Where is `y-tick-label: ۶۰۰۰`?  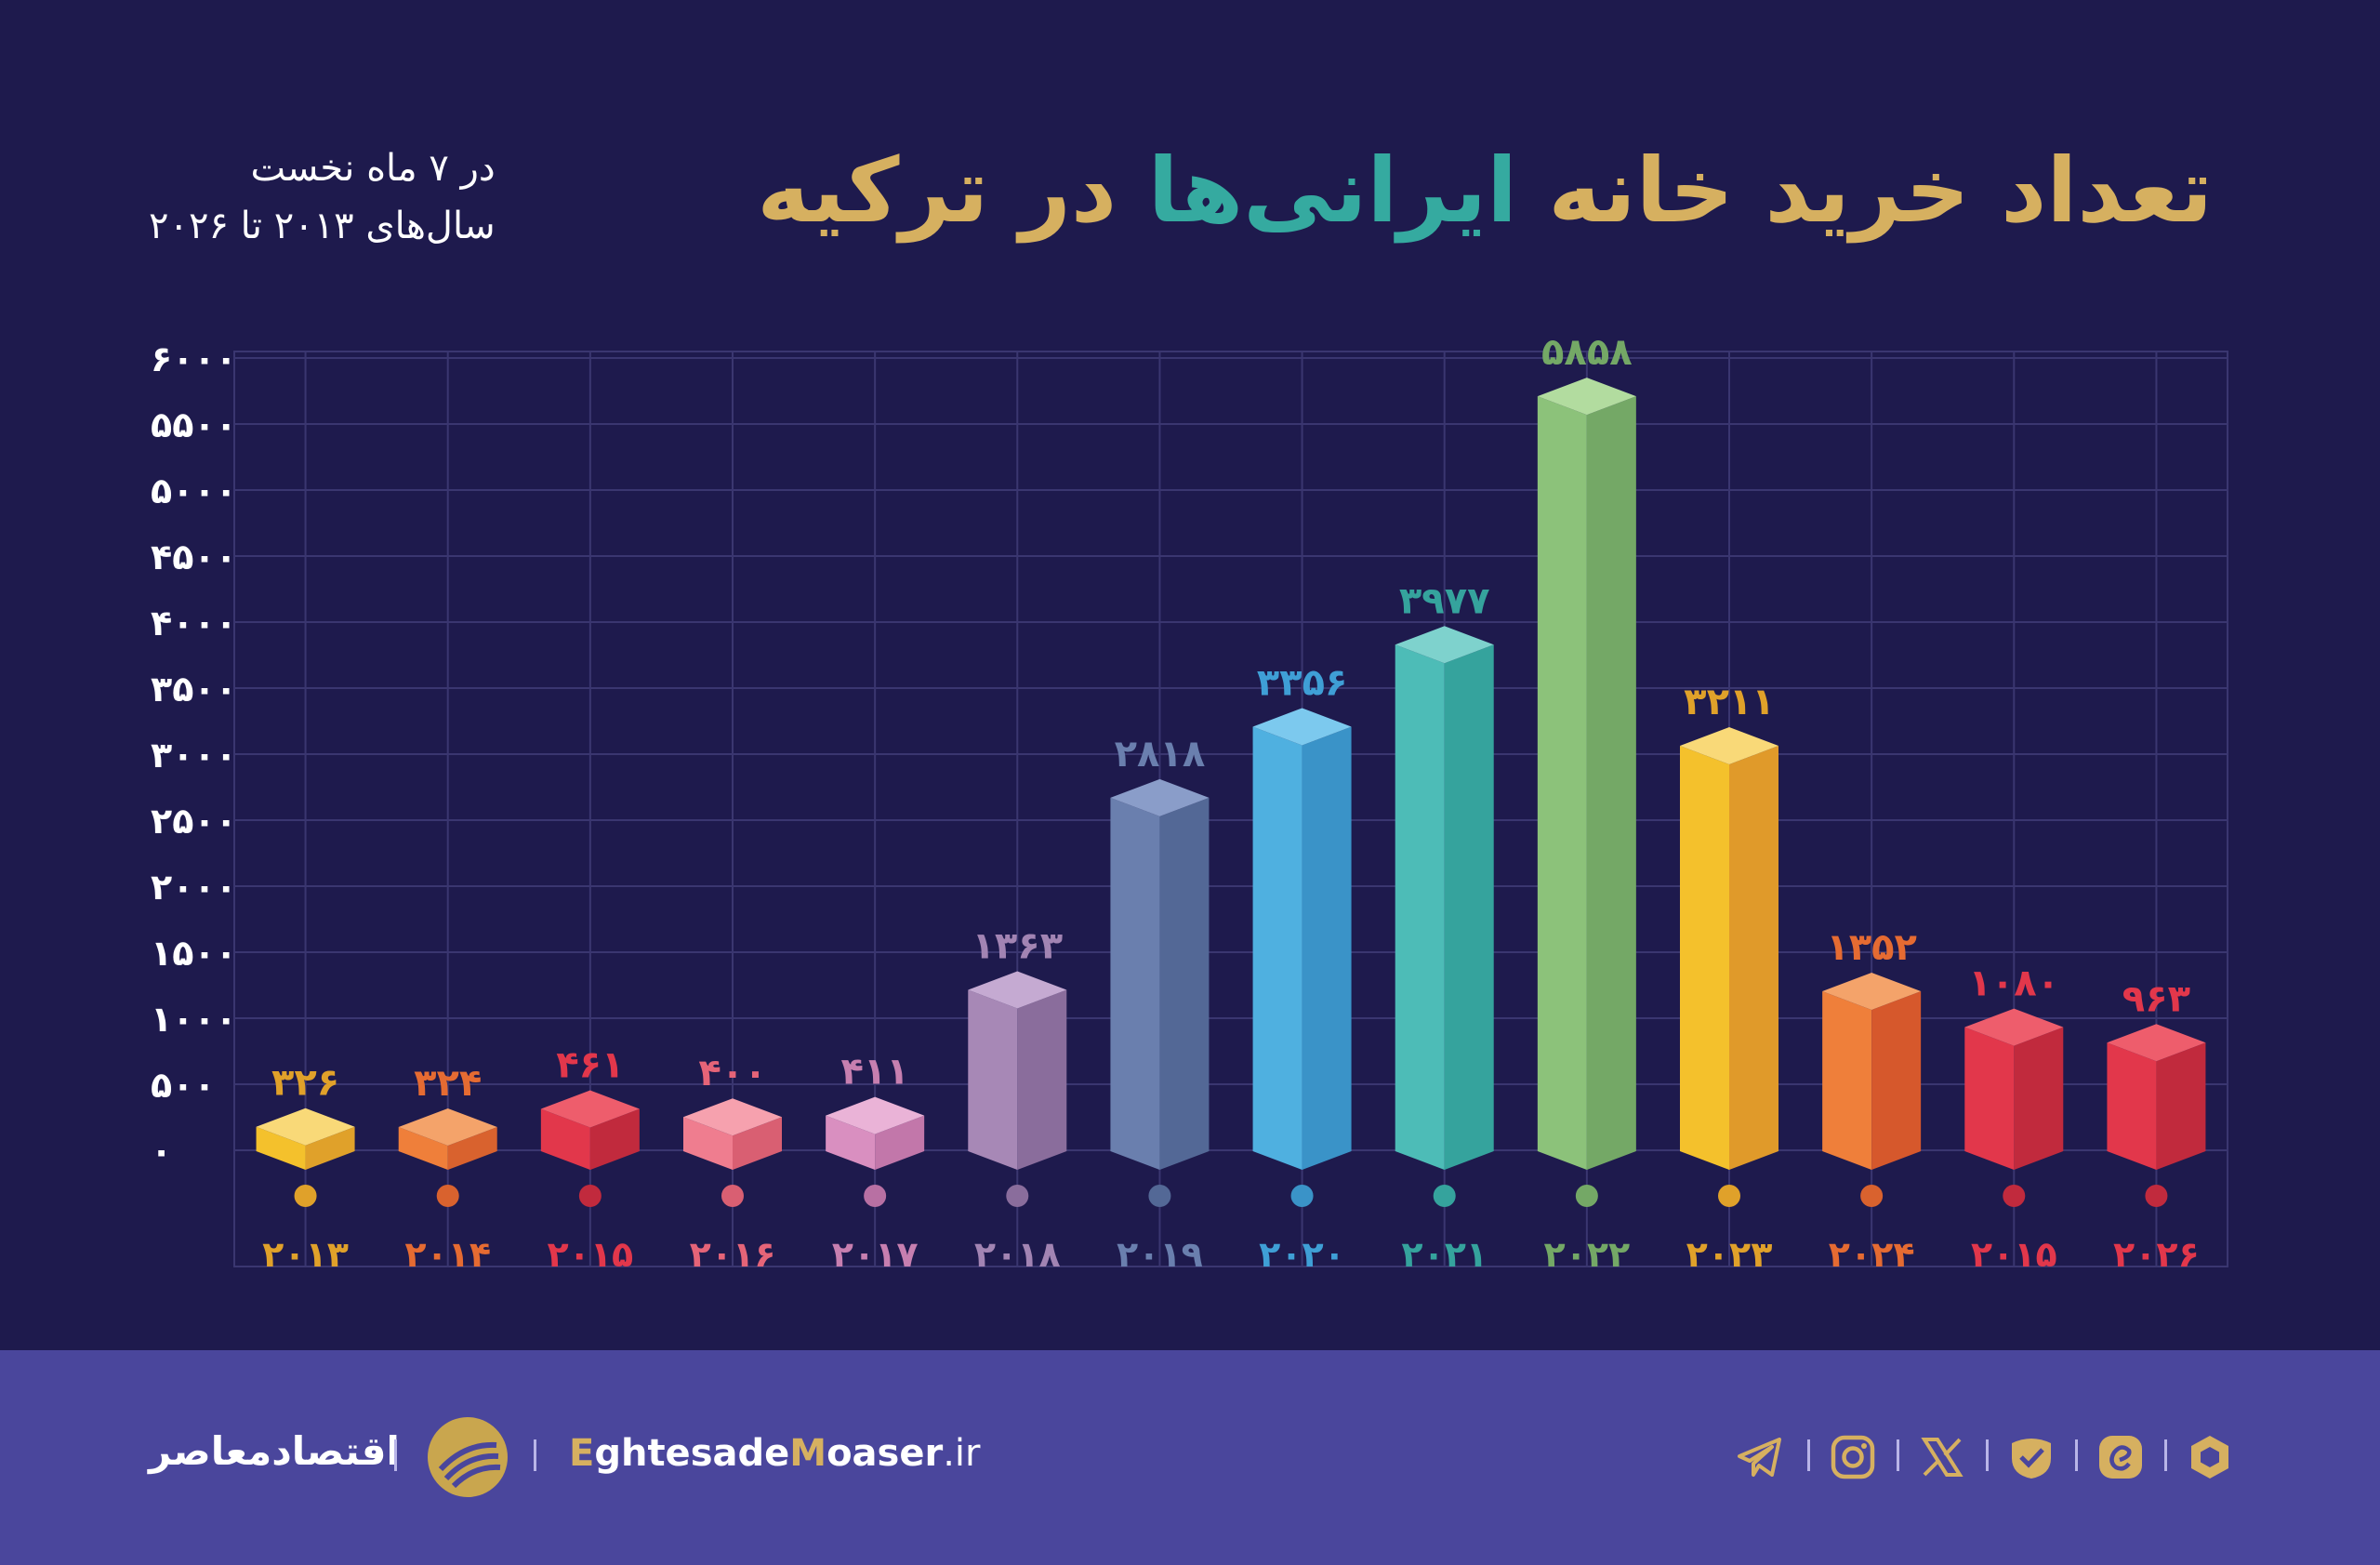 y-tick-label: ۶۰۰۰ is located at coordinates (194, 358).